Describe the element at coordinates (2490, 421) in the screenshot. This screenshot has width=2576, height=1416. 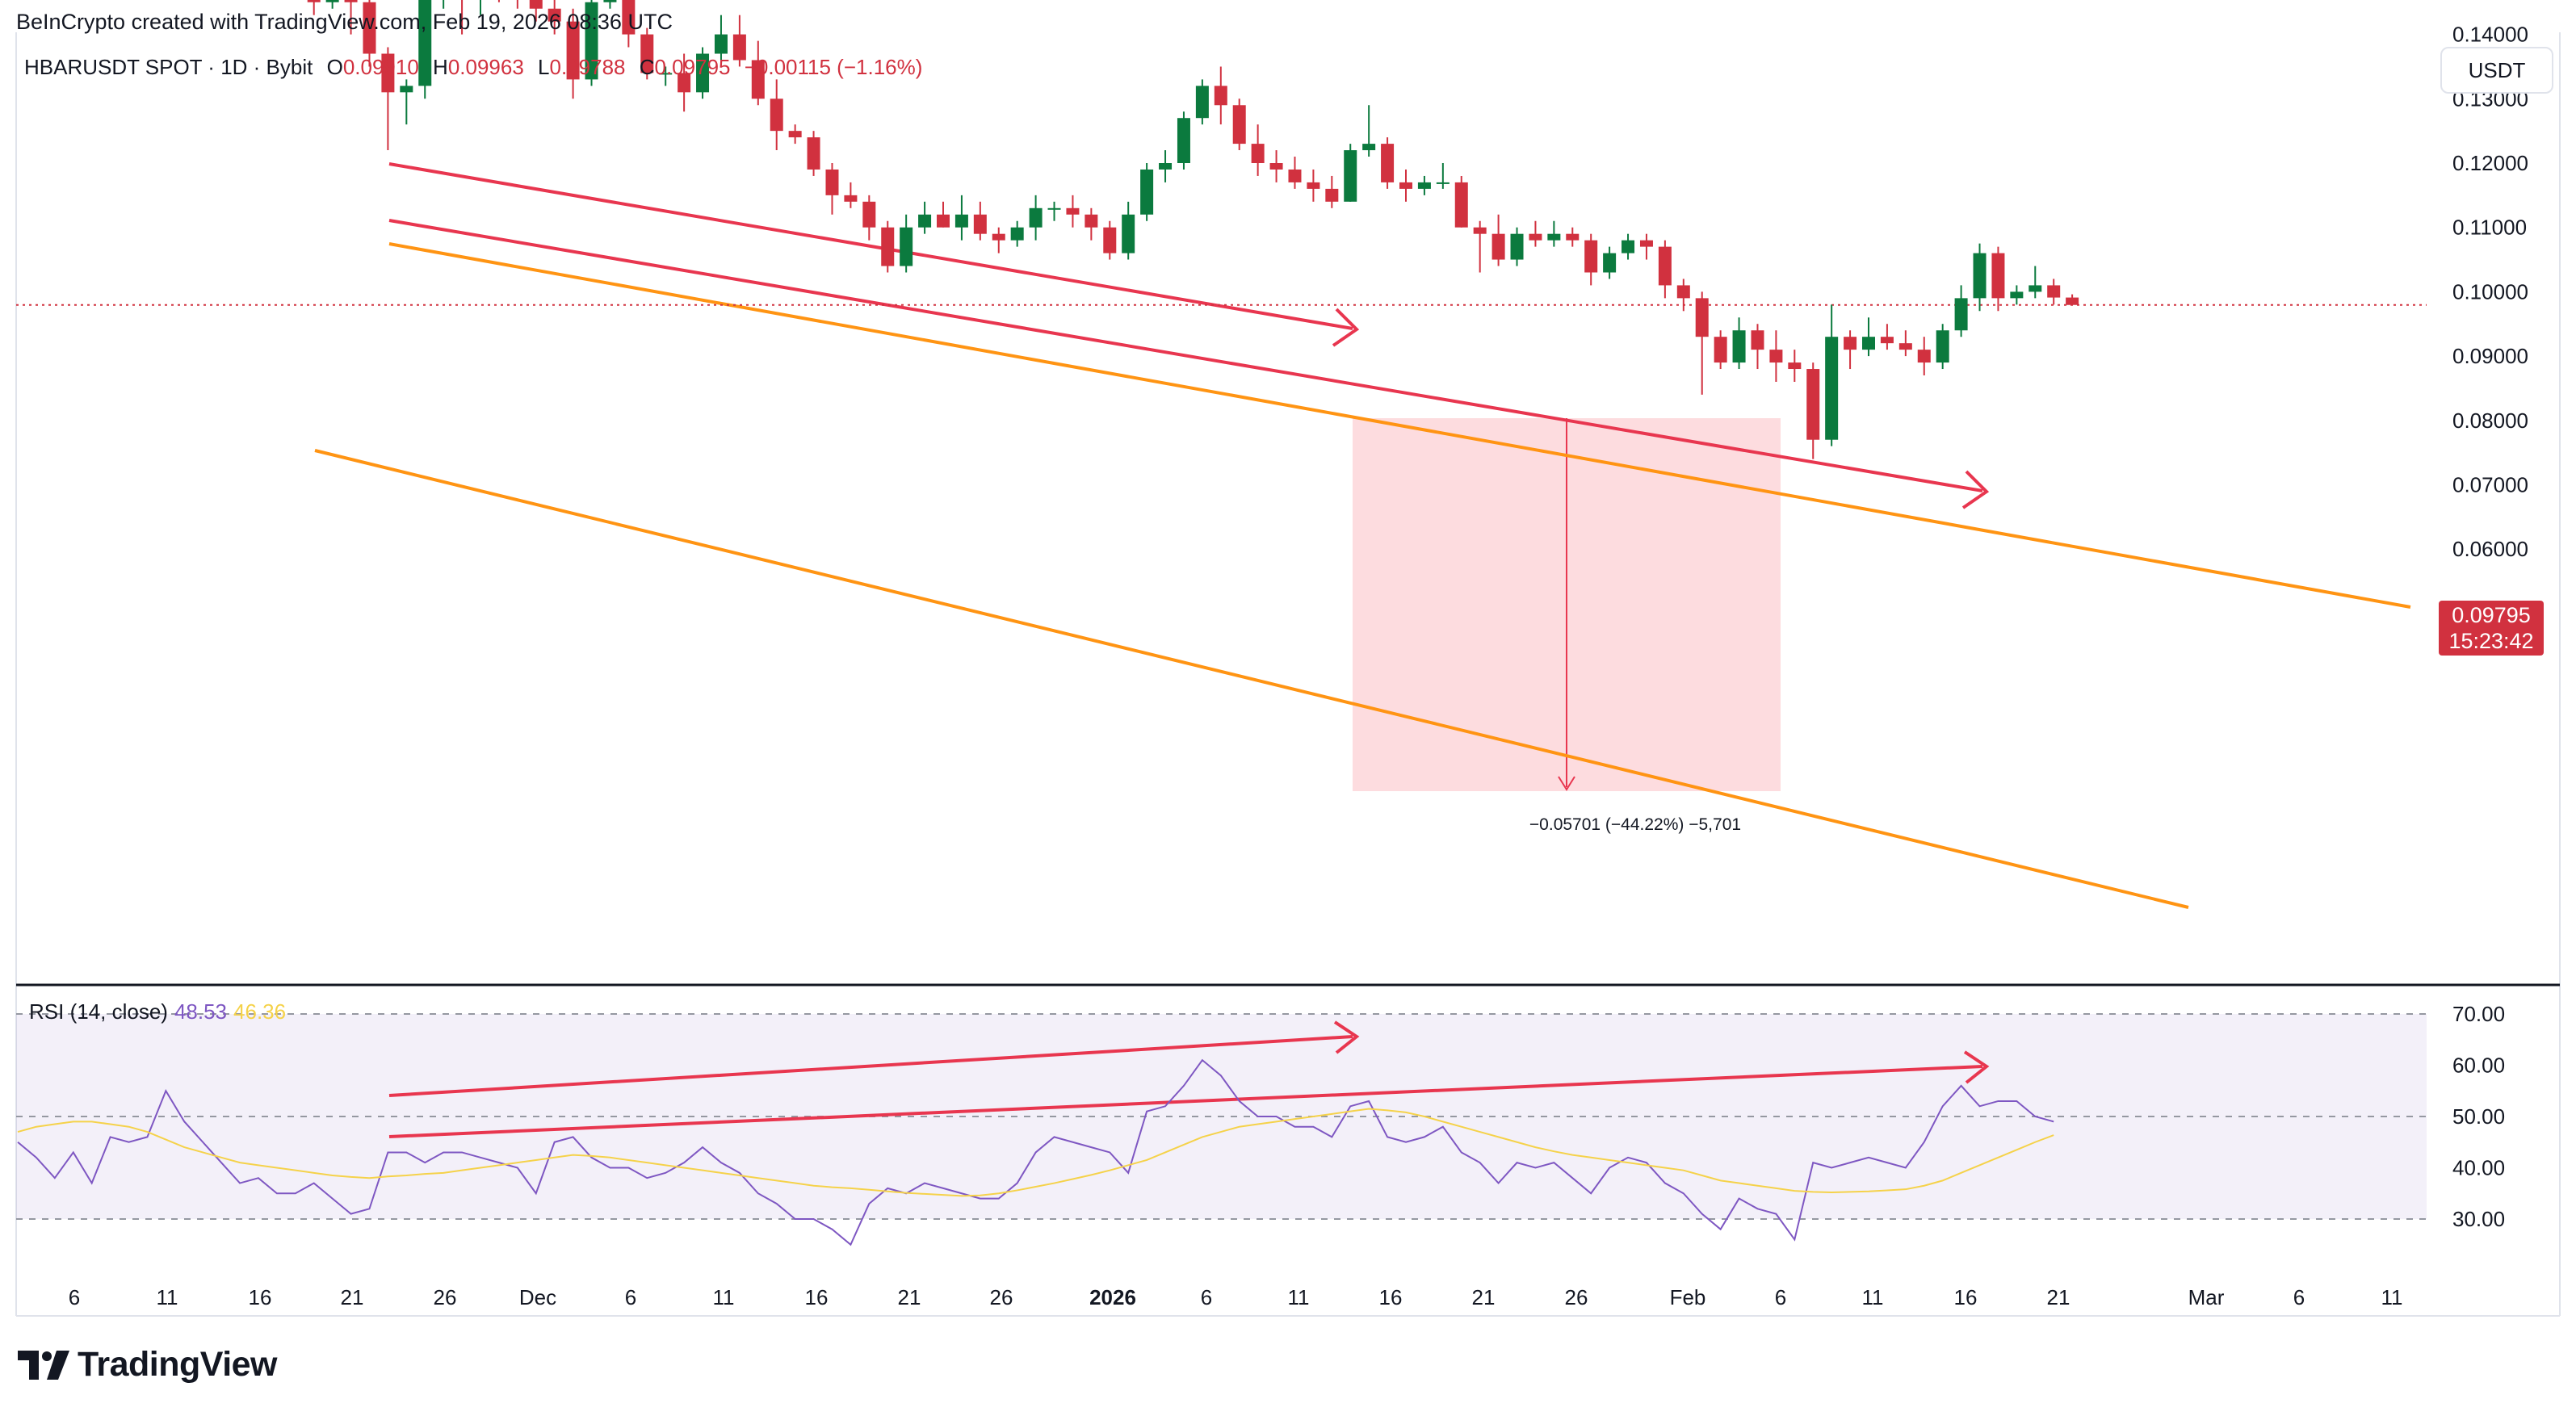
I see `price-tick-label: 0.08000` at that location.